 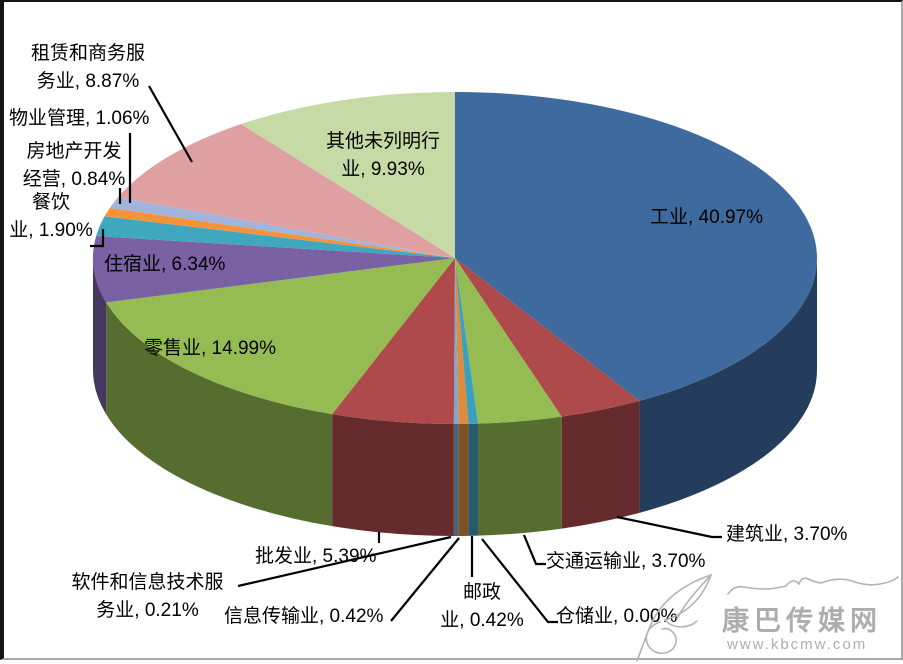 What do you see at coordinates (51, 230) in the screenshot?
I see `pie-label-line: 业, 1.90%` at bounding box center [51, 230].